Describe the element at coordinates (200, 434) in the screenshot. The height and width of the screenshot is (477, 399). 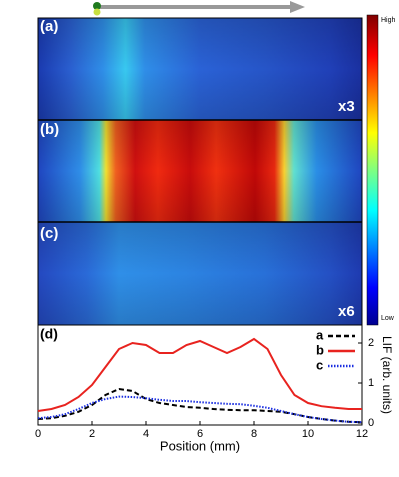
I see `x-tick-label: 6` at that location.